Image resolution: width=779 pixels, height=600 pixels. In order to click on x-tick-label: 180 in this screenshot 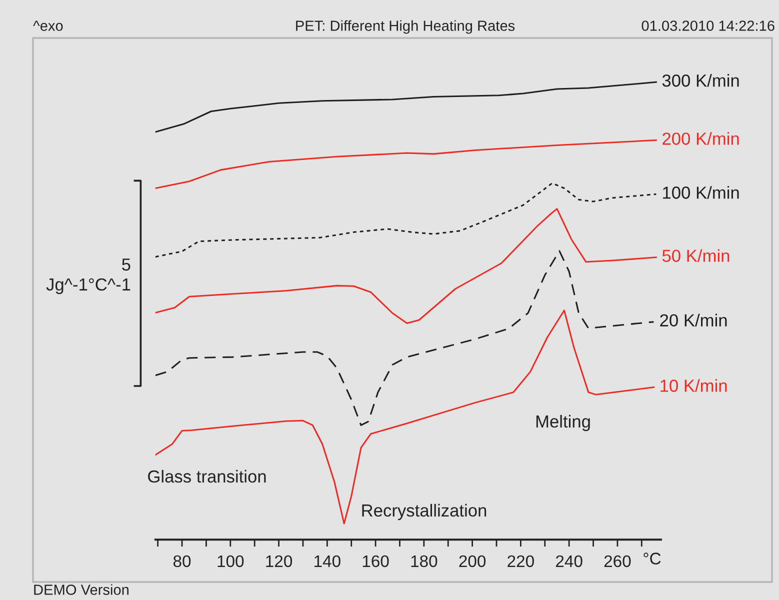, I will do `click(424, 561)`.